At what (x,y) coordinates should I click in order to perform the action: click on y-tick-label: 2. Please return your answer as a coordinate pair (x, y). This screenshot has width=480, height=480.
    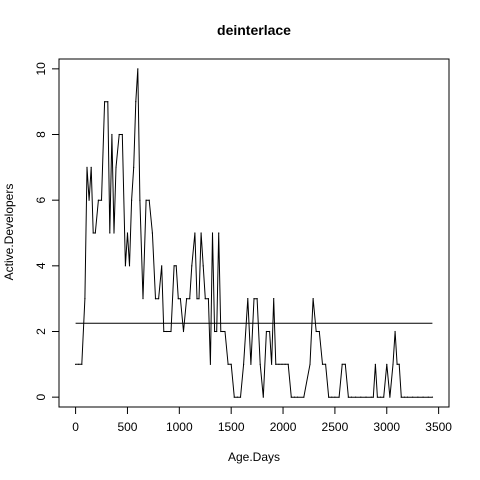
    Looking at the image, I should click on (41, 331).